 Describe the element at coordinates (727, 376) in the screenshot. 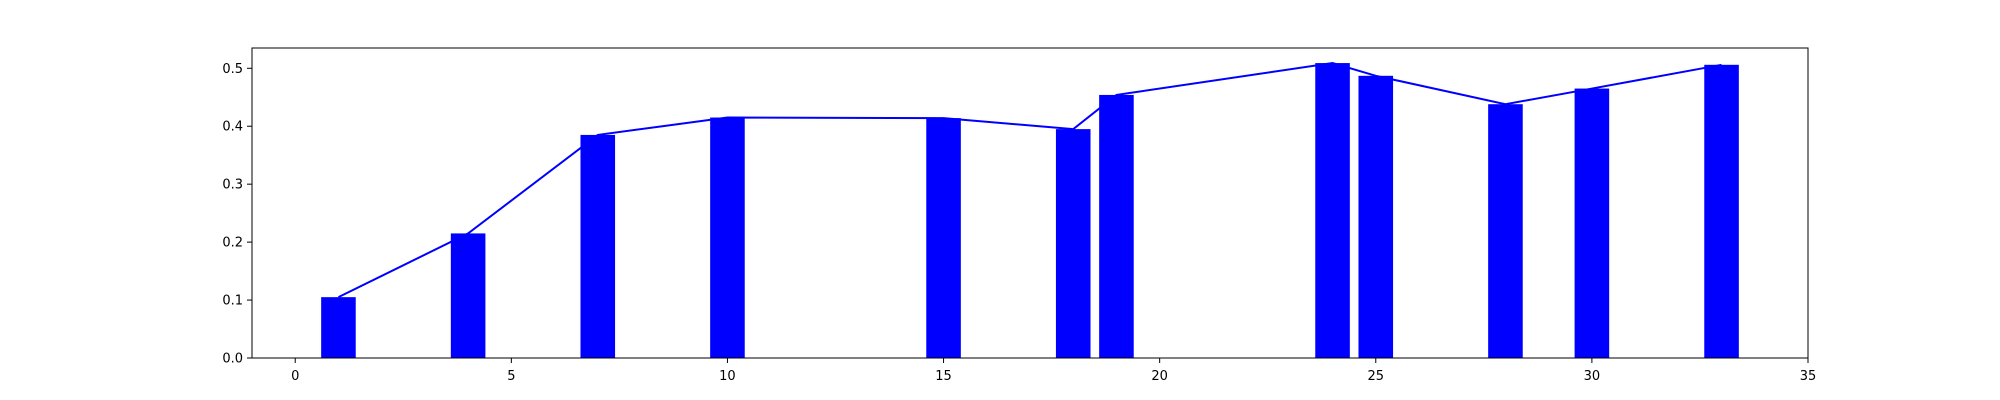

I see `x-tick-label-2: 10` at that location.